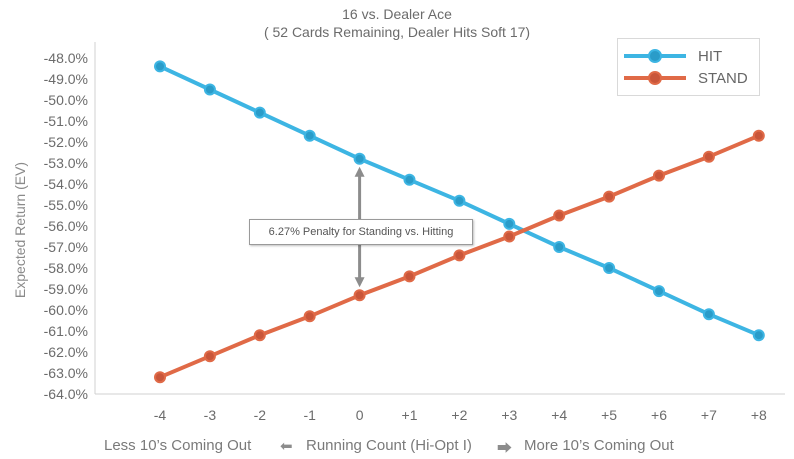  Describe the element at coordinates (509, 415) in the screenshot. I see `x-tick-label: +3` at that location.